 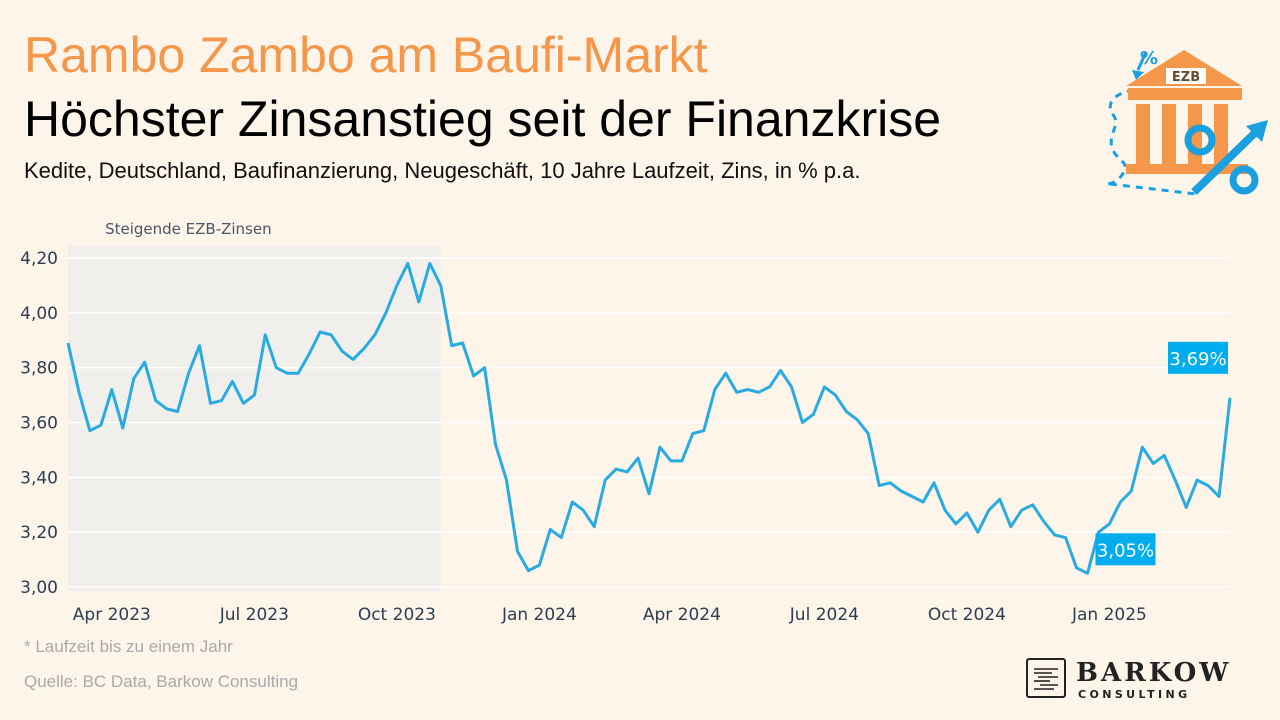 What do you see at coordinates (39, 533) in the screenshot?
I see `y-tick-label: 3,20` at bounding box center [39, 533].